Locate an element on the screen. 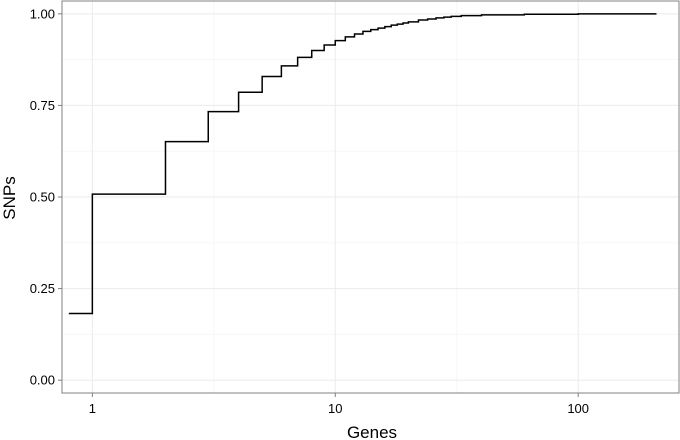 The image size is (680, 440). x-tick-label: 1 is located at coordinates (92, 408).